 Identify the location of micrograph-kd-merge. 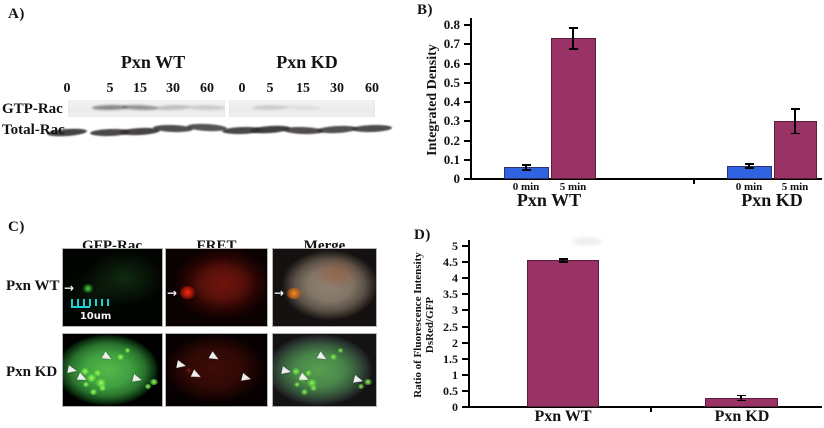
(324, 370).